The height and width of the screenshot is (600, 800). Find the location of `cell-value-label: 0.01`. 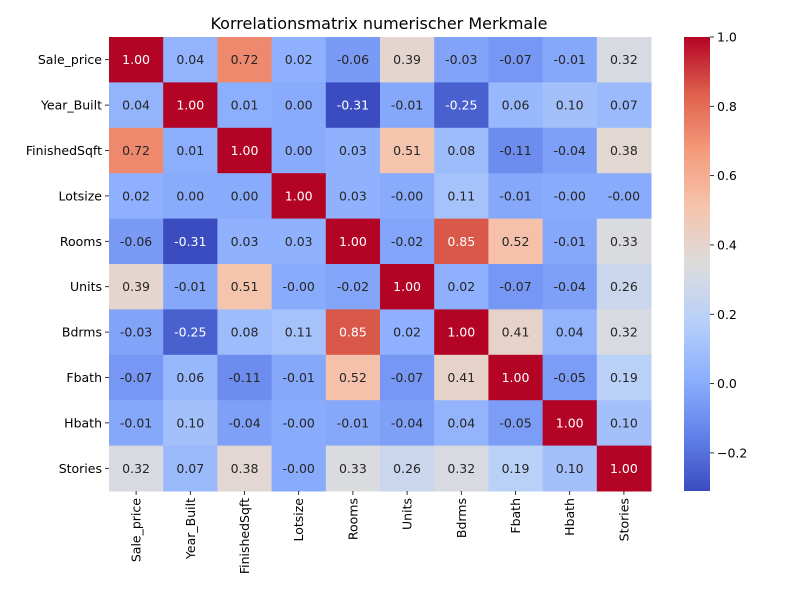

cell-value-label: 0.01 is located at coordinates (190, 150).